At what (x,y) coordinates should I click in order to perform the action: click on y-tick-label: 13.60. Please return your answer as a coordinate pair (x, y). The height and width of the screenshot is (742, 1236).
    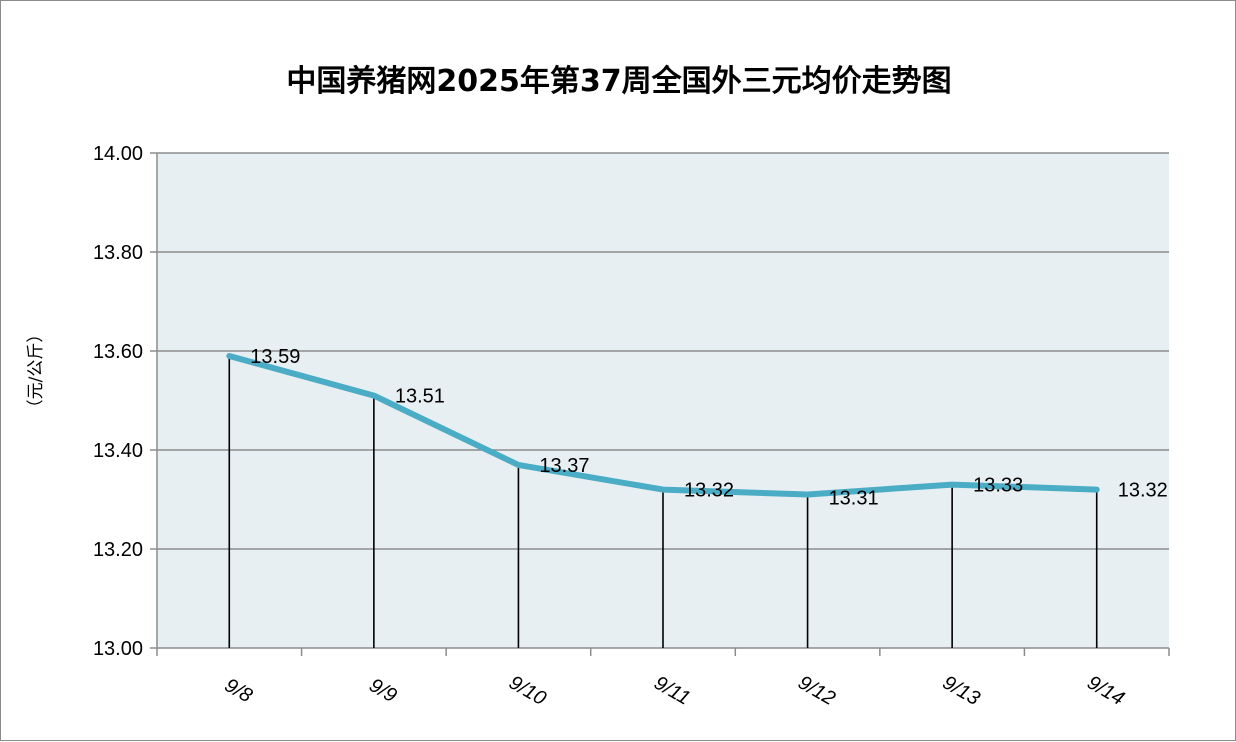
    Looking at the image, I should click on (118, 352).